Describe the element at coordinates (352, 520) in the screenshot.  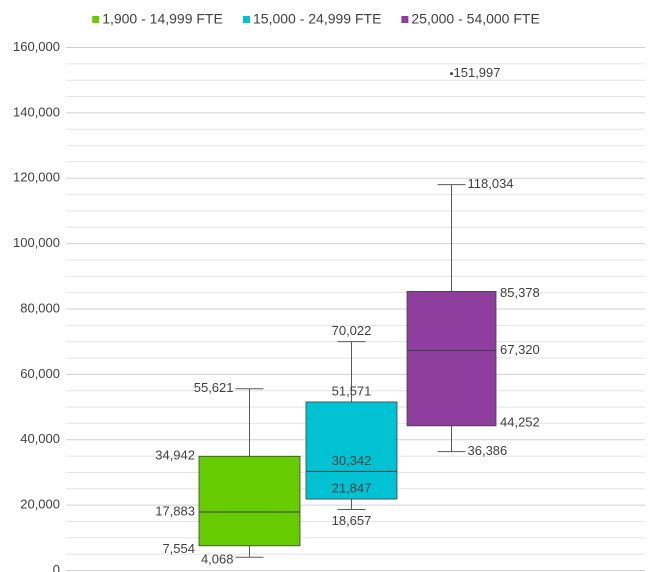
I see `value-label: 18,657` at that location.